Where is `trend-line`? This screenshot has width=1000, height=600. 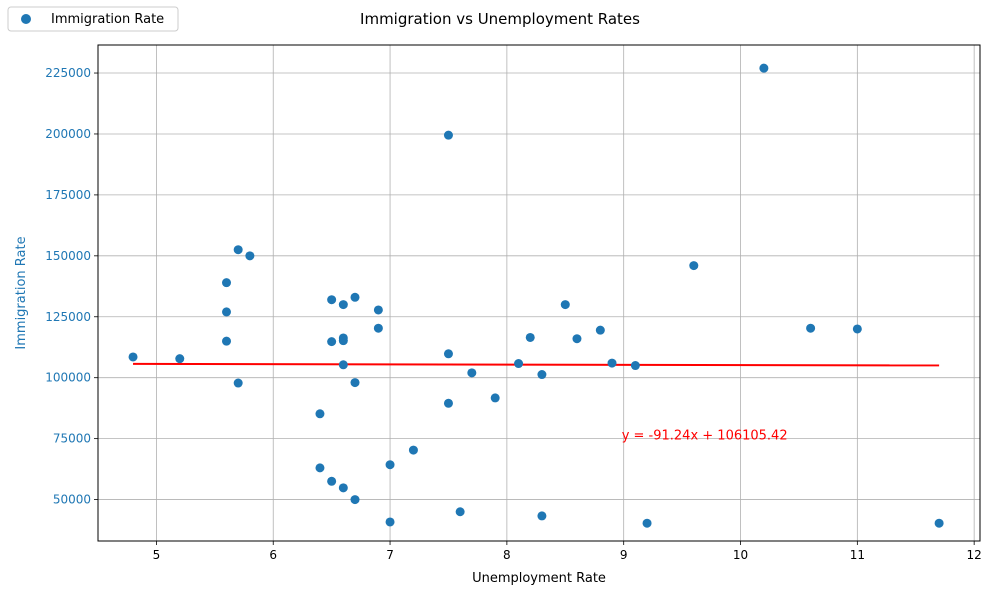
trend-line is located at coordinates (536, 364).